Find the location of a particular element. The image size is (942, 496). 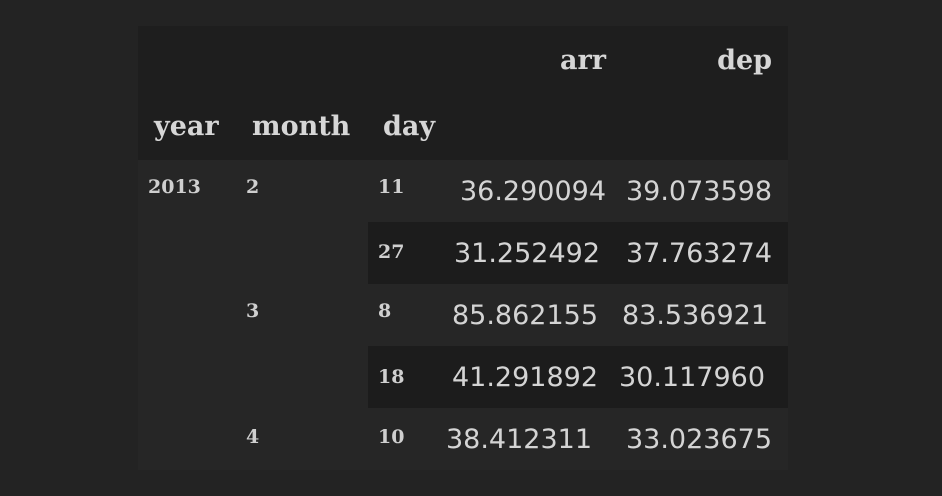

cell-dep: 39.073598 is located at coordinates (698, 191).